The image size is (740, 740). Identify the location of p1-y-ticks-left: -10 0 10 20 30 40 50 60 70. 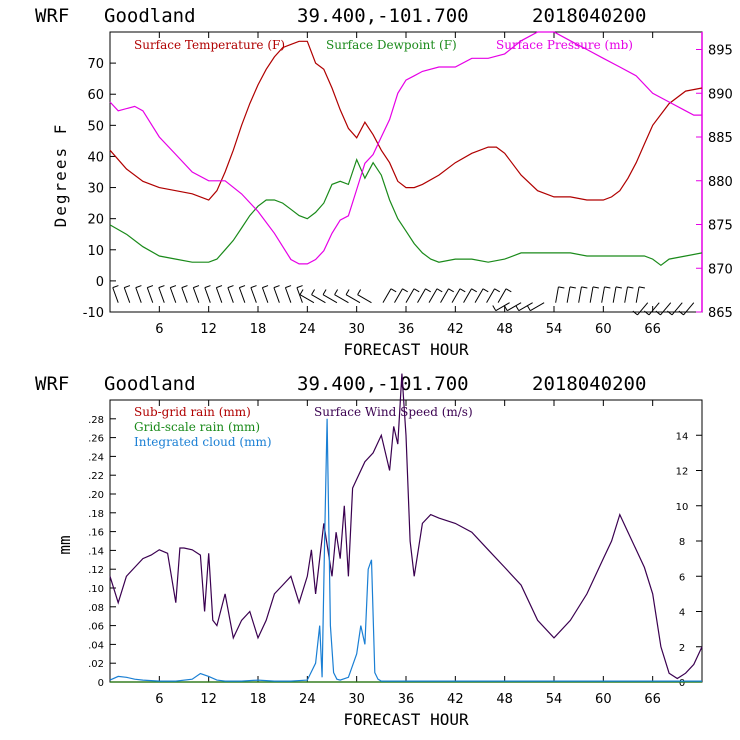
(99, 189).